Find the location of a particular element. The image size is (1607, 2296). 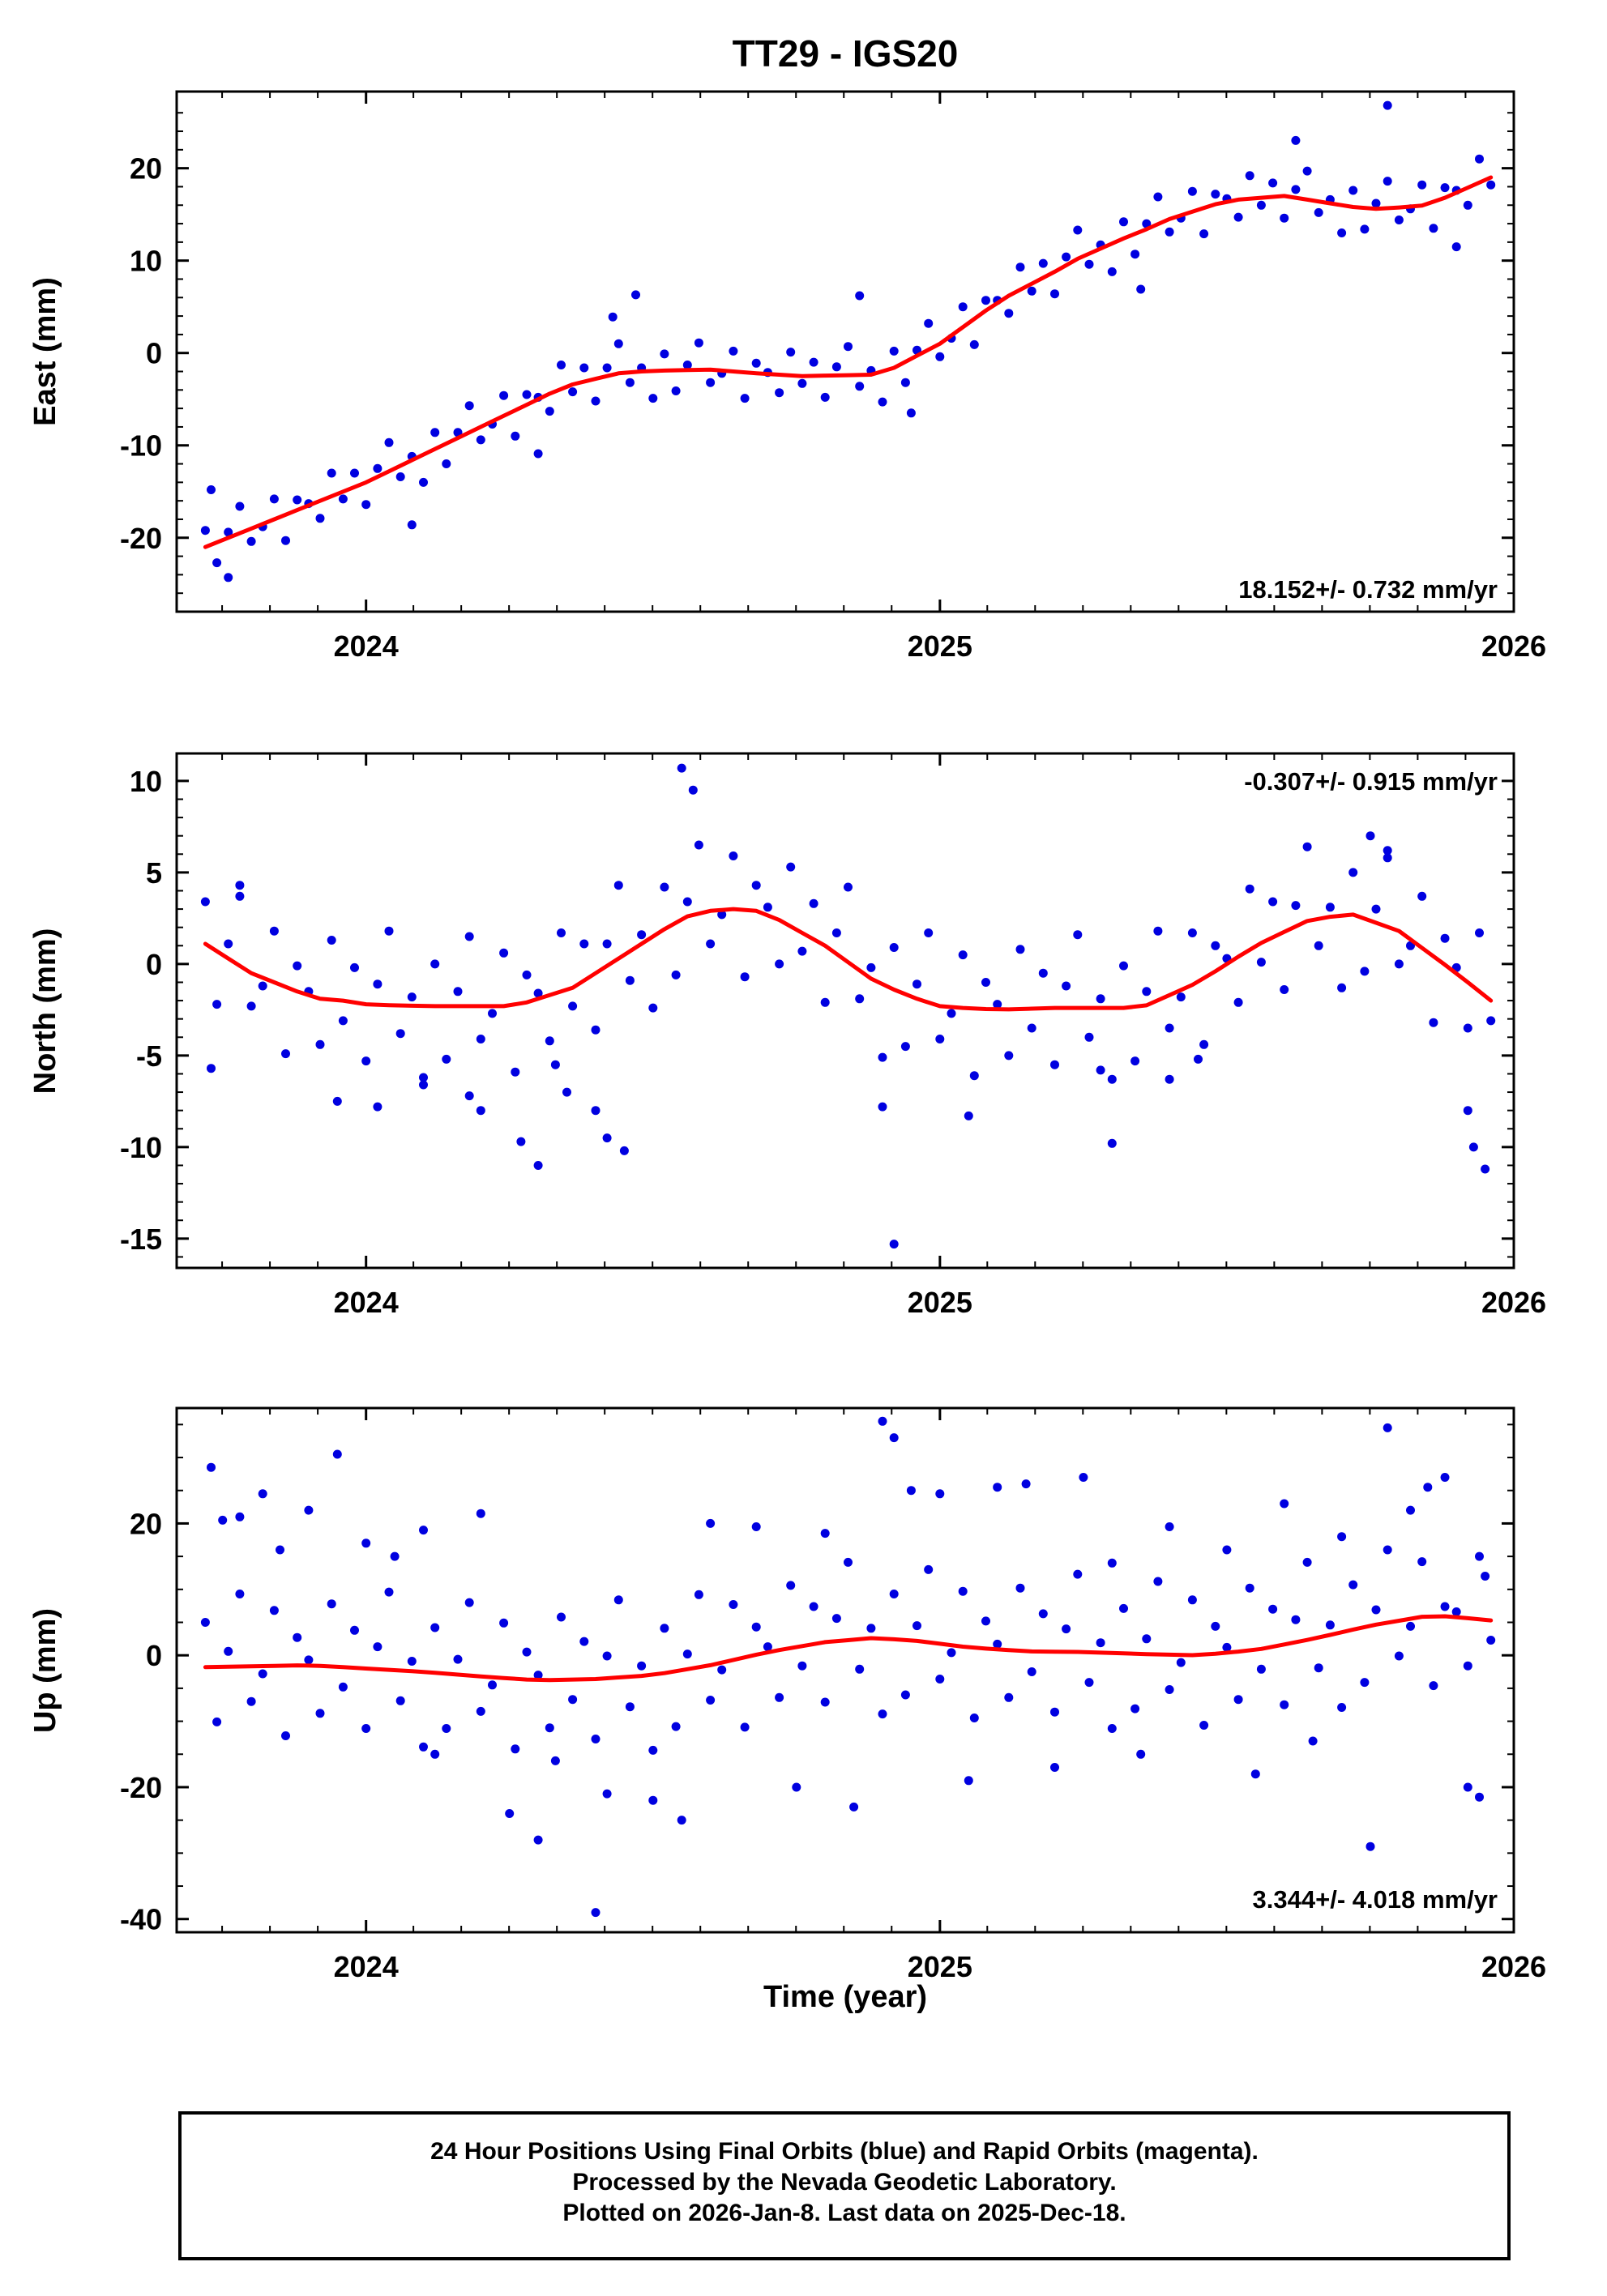

footer-border is located at coordinates (844, 2185).